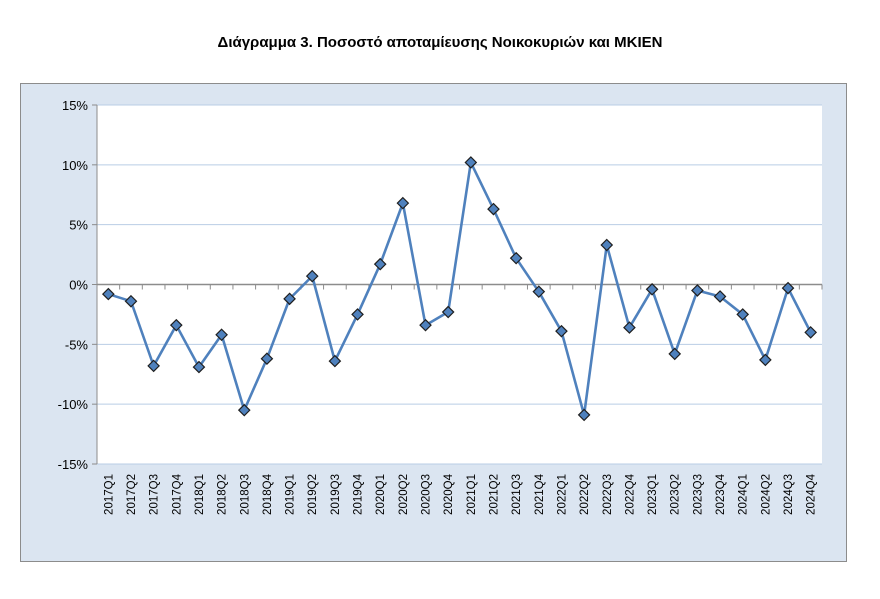 Image resolution: width=880 pixels, height=599 pixels. Describe the element at coordinates (73, 404) in the screenshot. I see `y-tick-label: -10%` at that location.